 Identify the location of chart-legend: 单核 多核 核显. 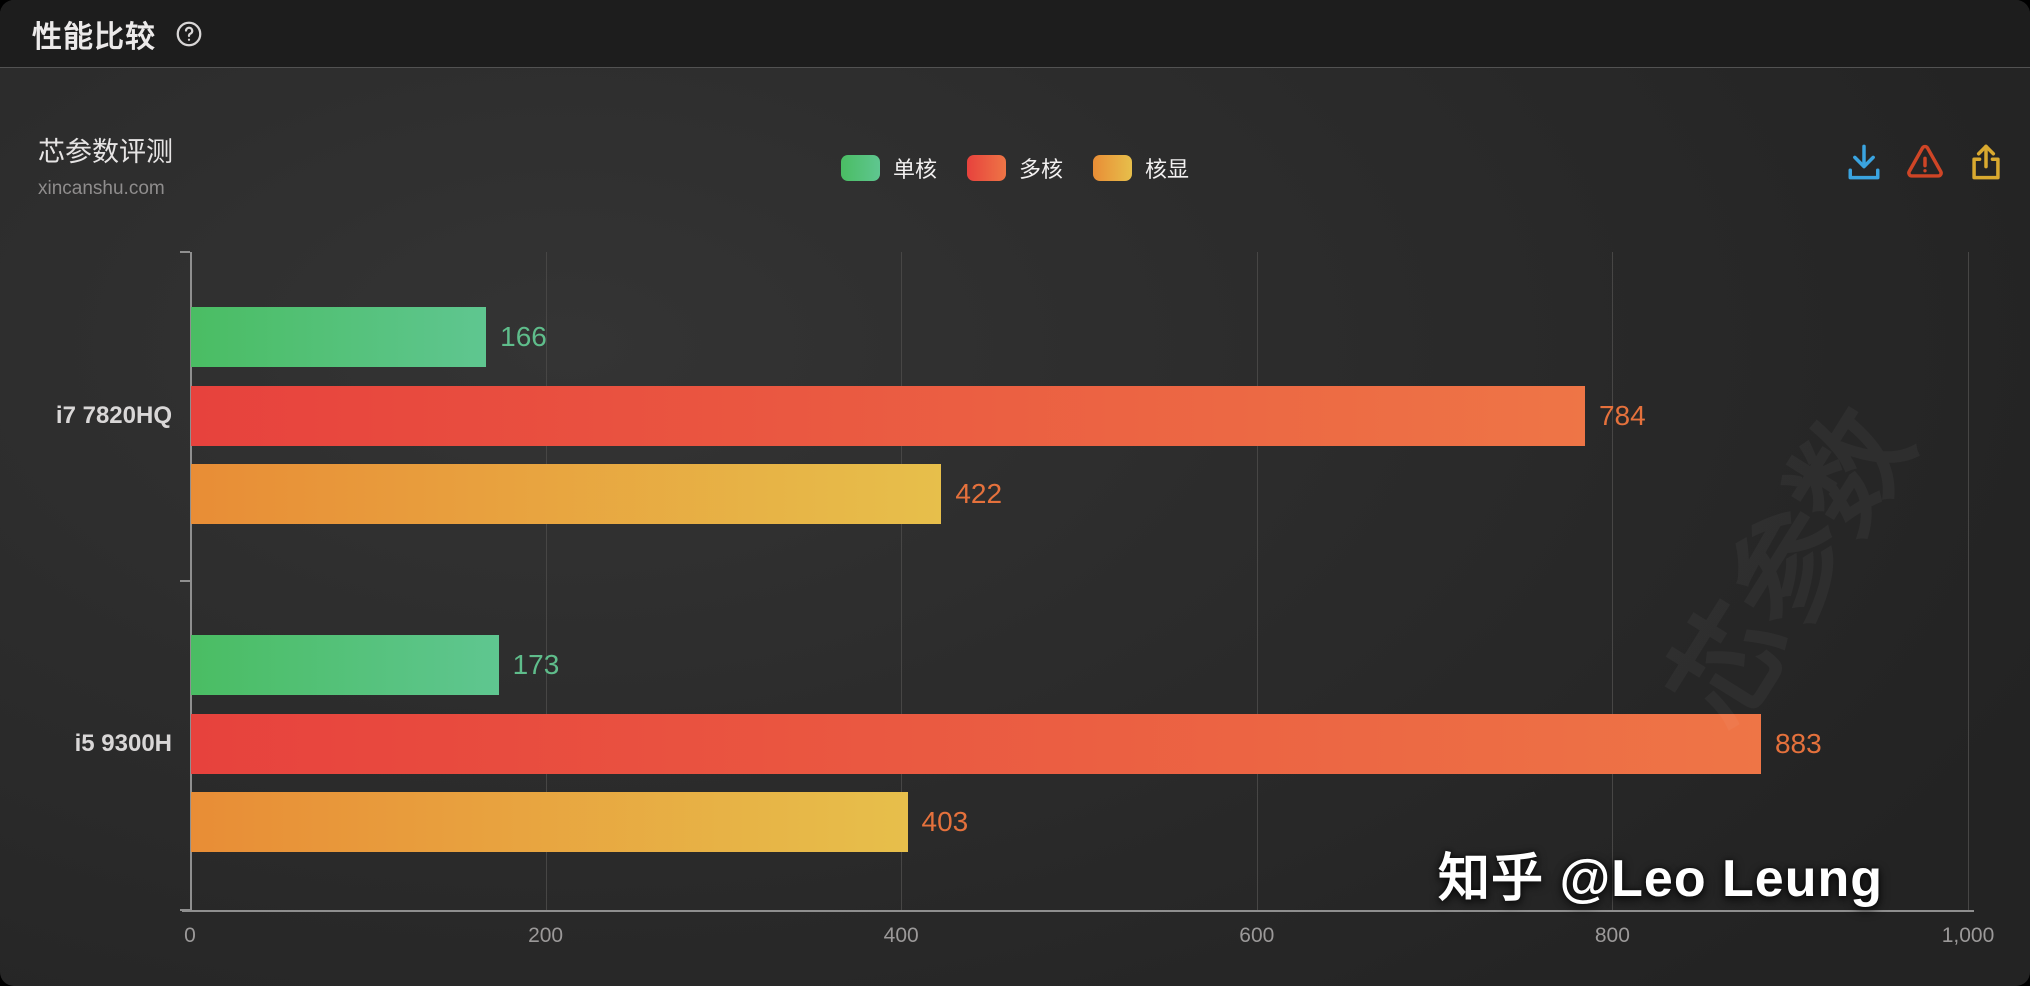
(1015, 168).